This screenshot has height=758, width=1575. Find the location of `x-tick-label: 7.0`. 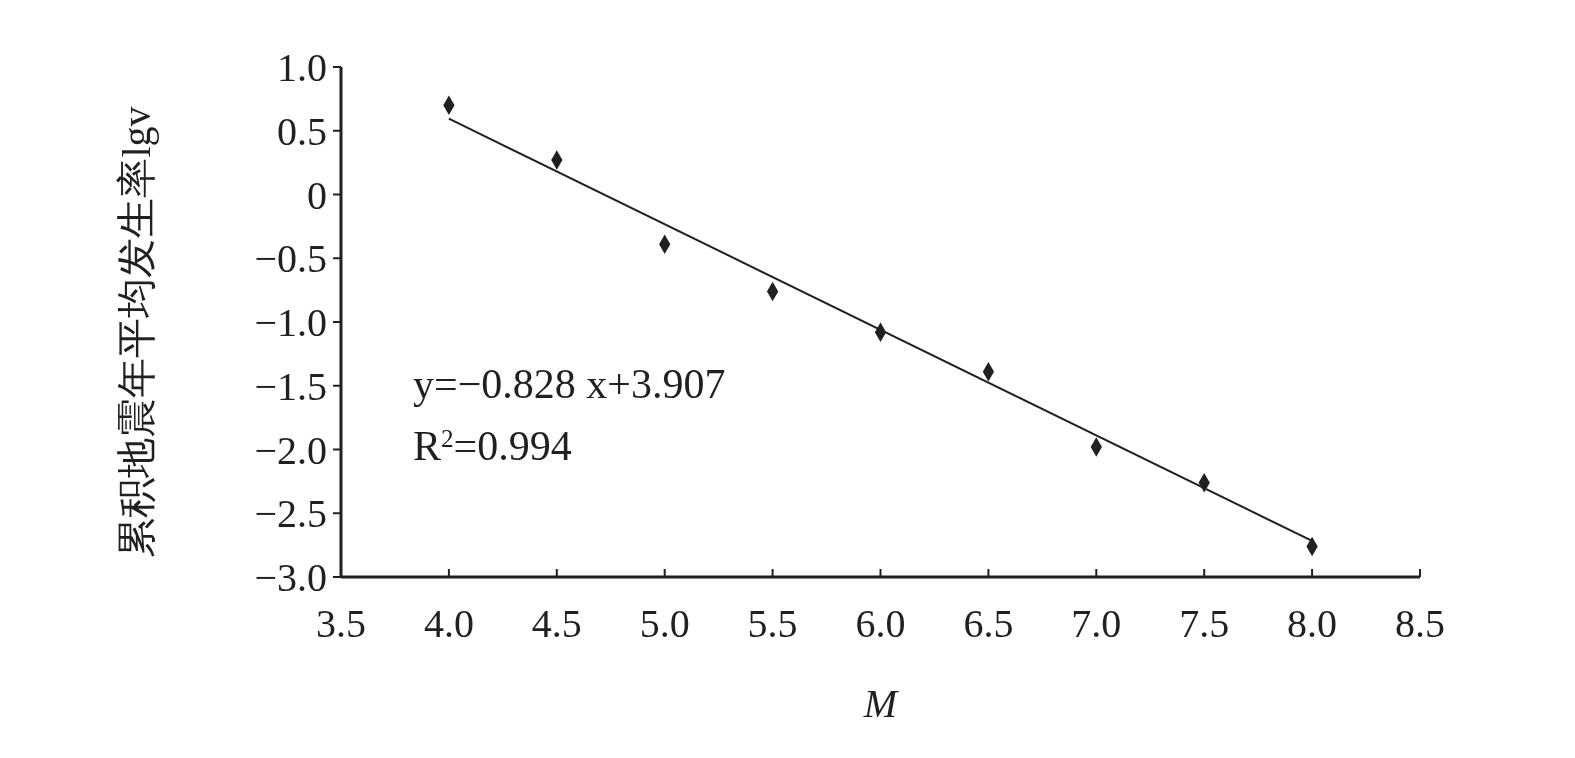

x-tick-label: 7.0 is located at coordinates (1096, 623).